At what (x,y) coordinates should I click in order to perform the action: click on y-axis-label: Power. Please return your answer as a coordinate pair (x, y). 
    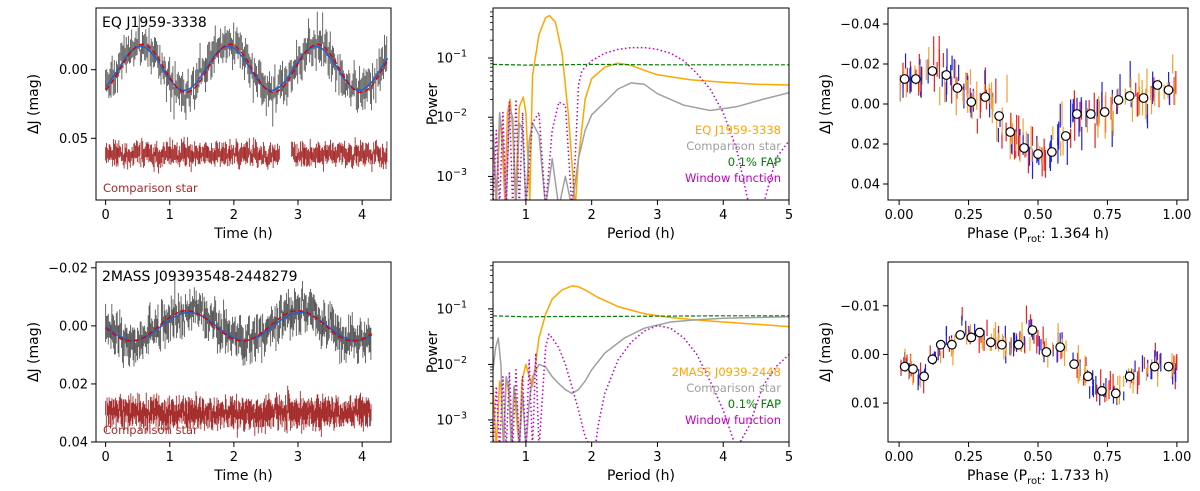
    Looking at the image, I should click on (433, 104).